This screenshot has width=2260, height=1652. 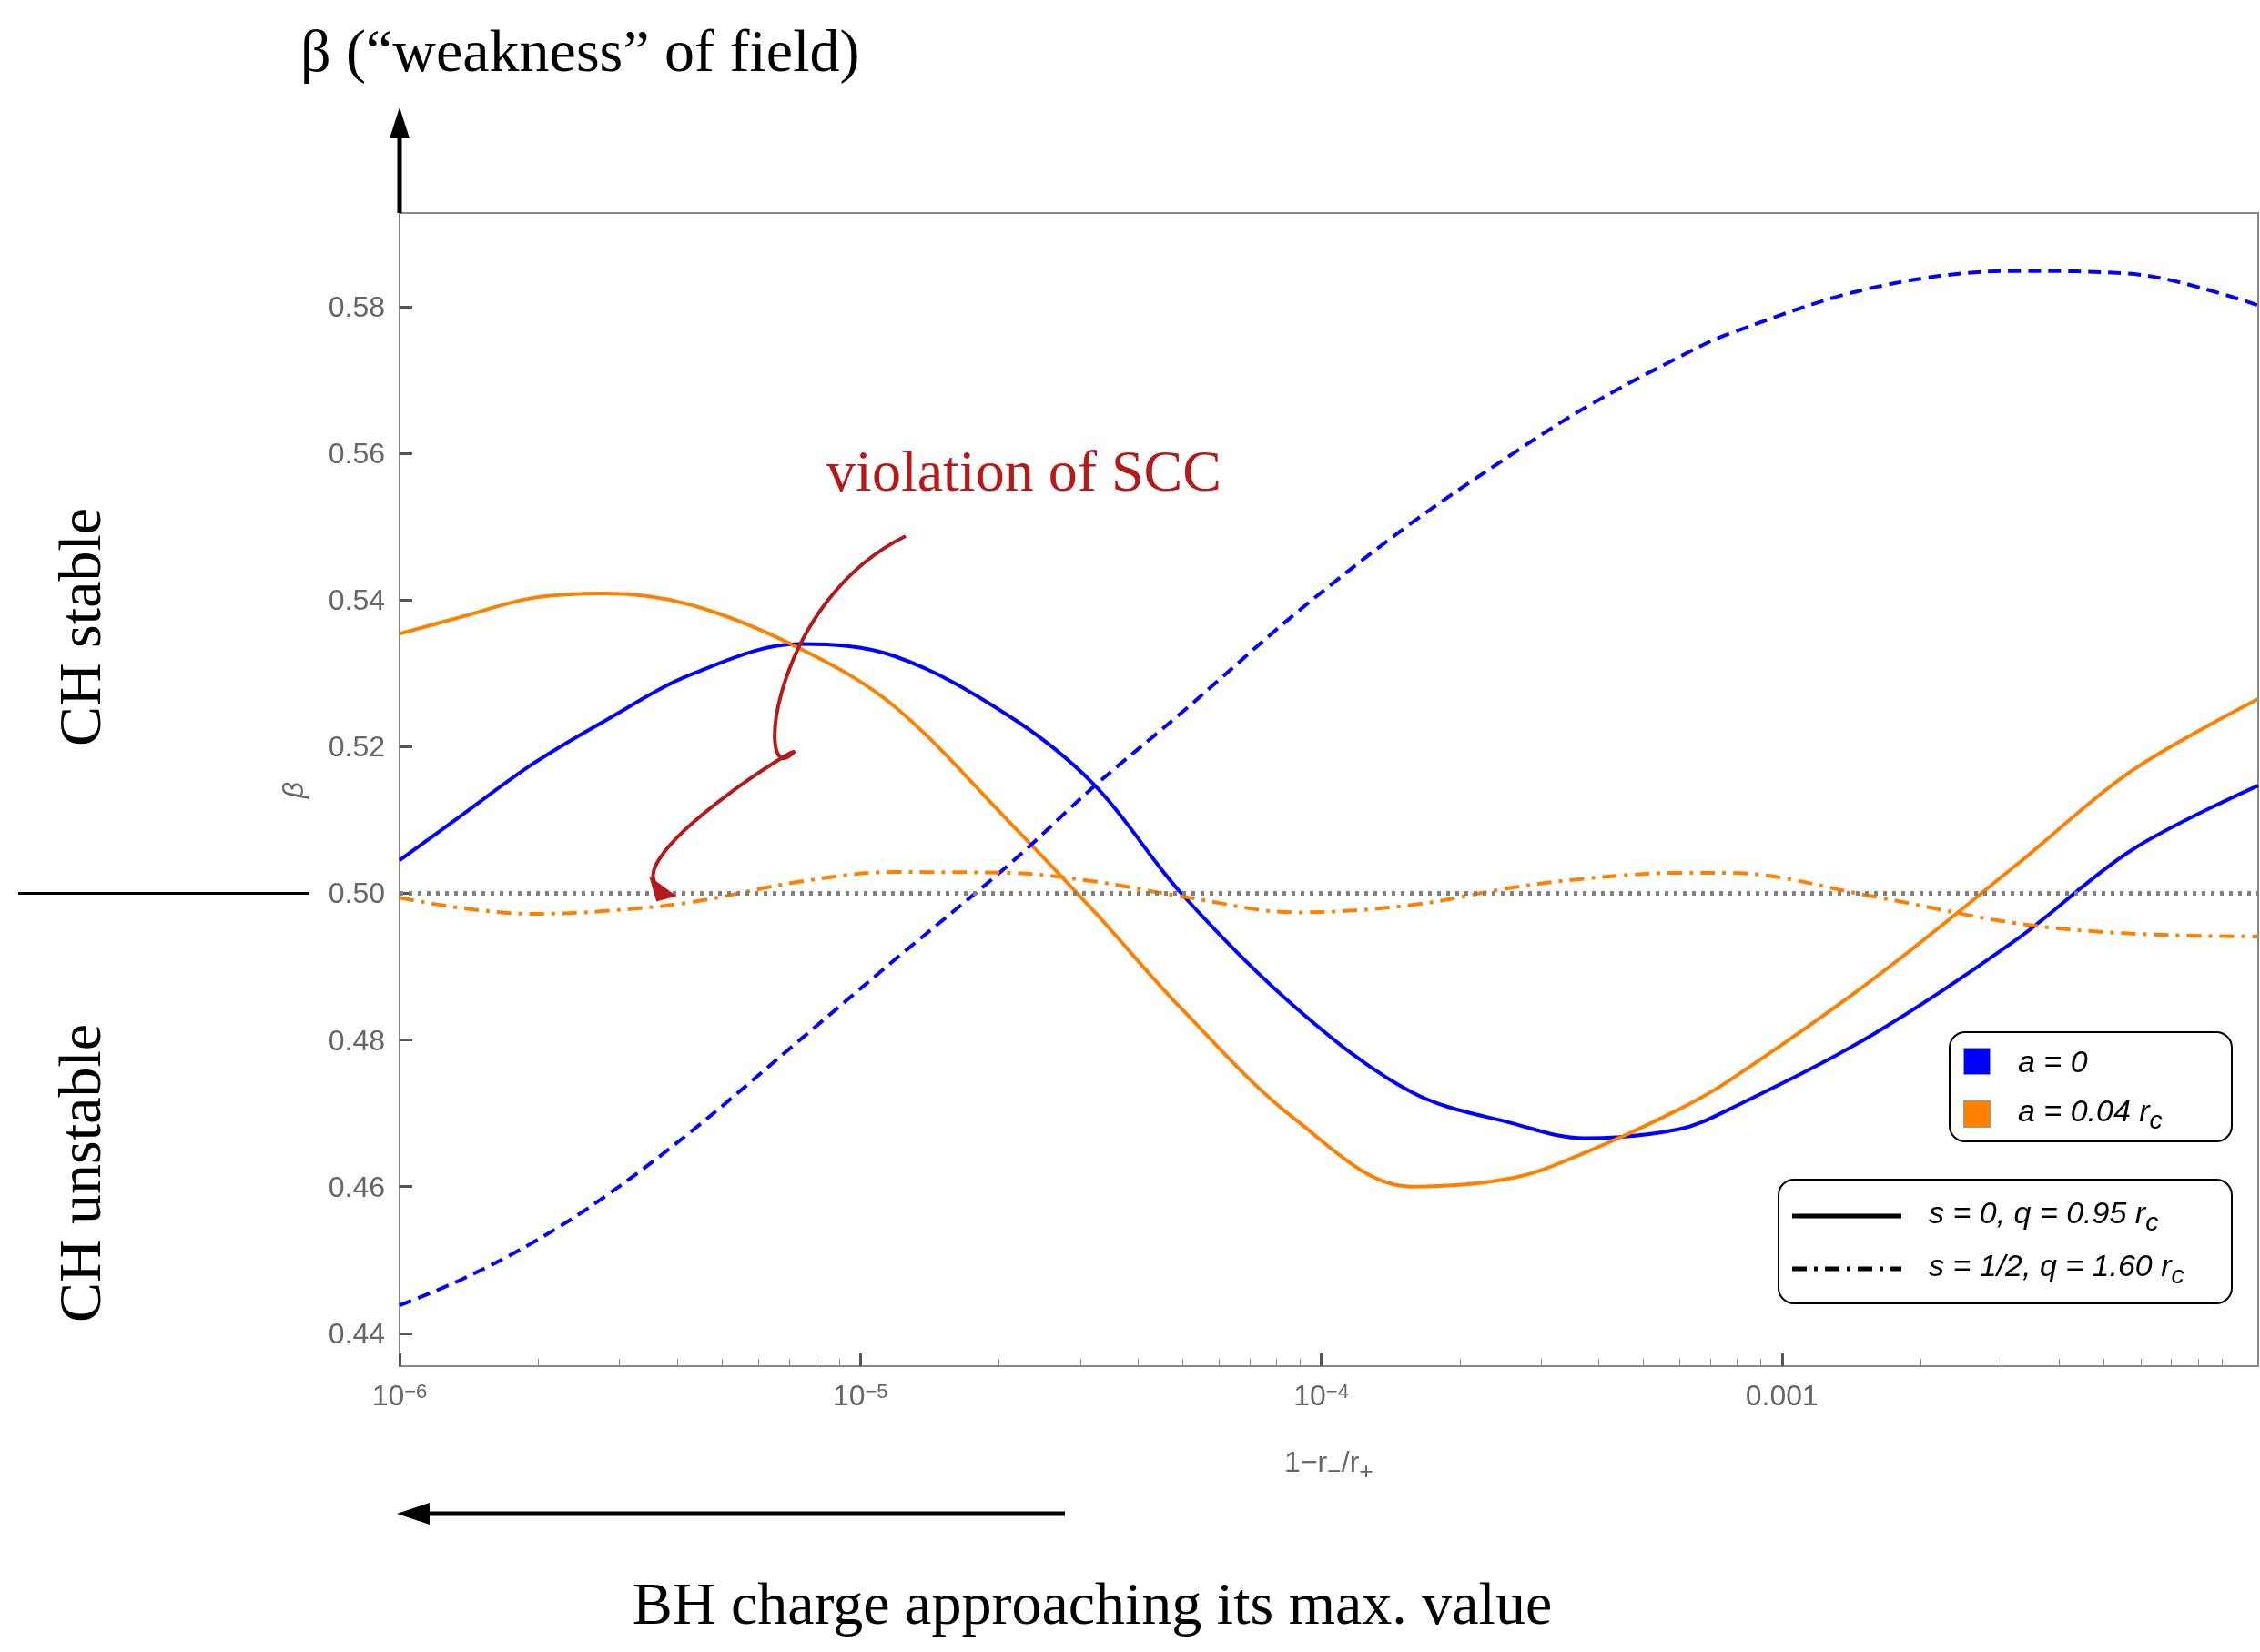 What do you see at coordinates (2056, 1269) in the screenshot?
I see `annotation: s = 1/2, q = 1.60 r$_{c}$` at bounding box center [2056, 1269].